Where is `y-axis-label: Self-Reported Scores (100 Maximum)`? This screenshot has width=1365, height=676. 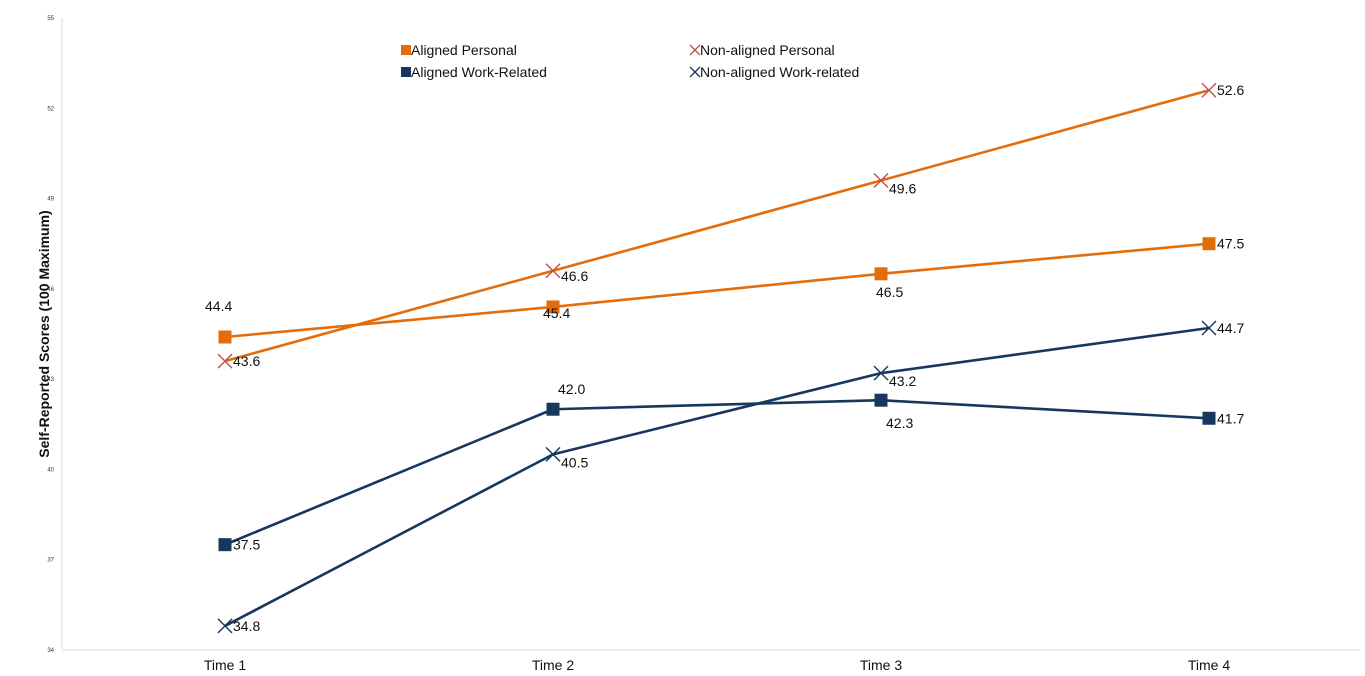 y-axis-label: Self-Reported Scores (100 Maximum) is located at coordinates (44, 333).